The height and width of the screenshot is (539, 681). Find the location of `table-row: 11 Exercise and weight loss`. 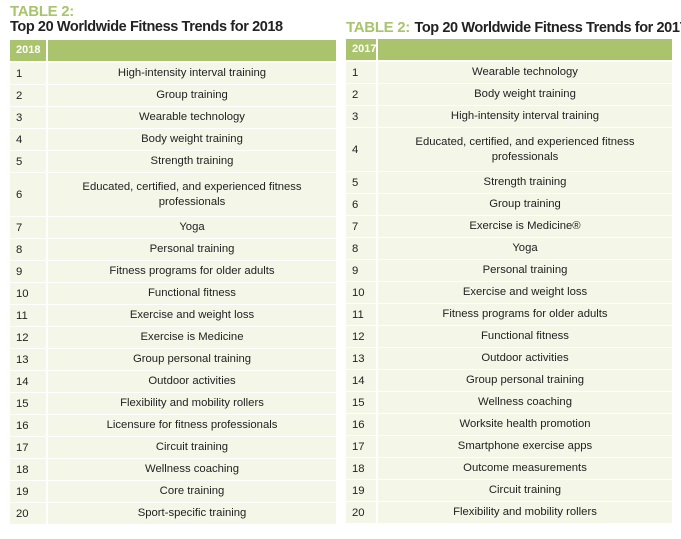

table-row: 11 Exercise and weight loss is located at coordinates (173, 316).